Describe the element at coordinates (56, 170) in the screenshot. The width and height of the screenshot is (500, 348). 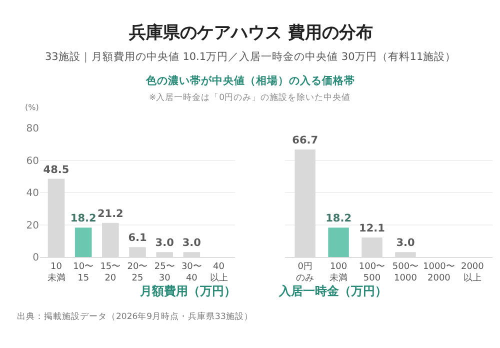
I see `data-label: 48.5` at that location.